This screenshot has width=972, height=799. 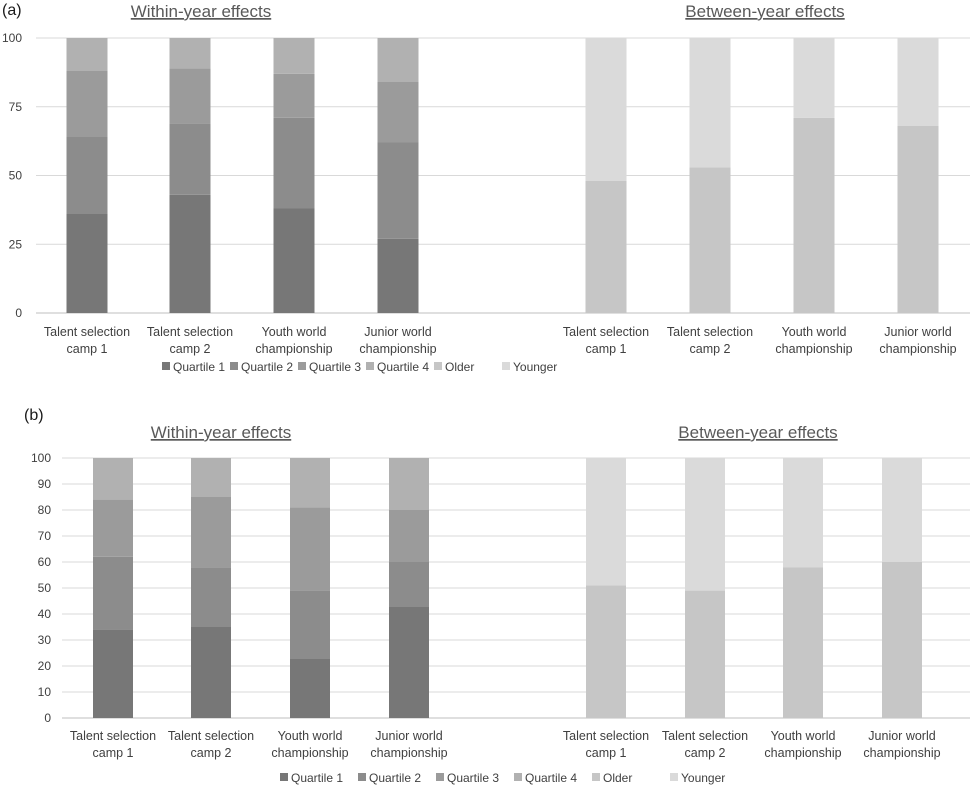 What do you see at coordinates (335, 367) in the screenshot?
I see `legend-label: Quartile 3` at bounding box center [335, 367].